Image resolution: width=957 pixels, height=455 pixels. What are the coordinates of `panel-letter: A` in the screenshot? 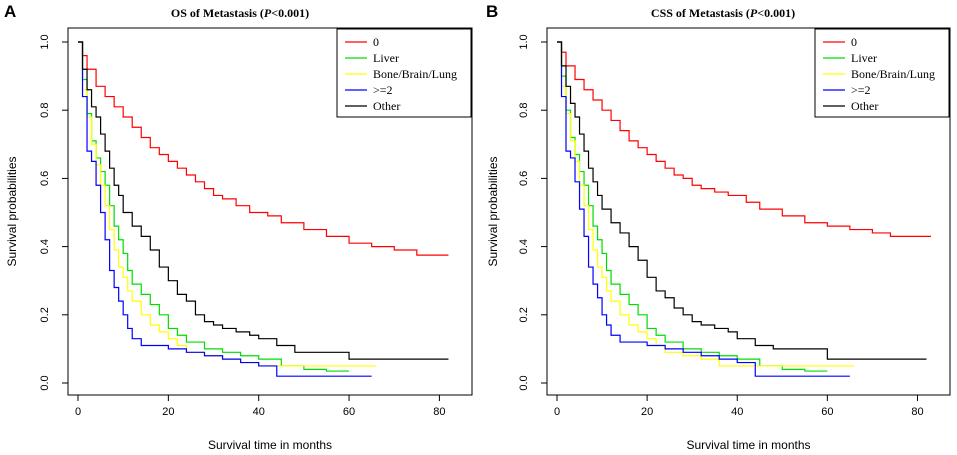 It's located at (10, 11).